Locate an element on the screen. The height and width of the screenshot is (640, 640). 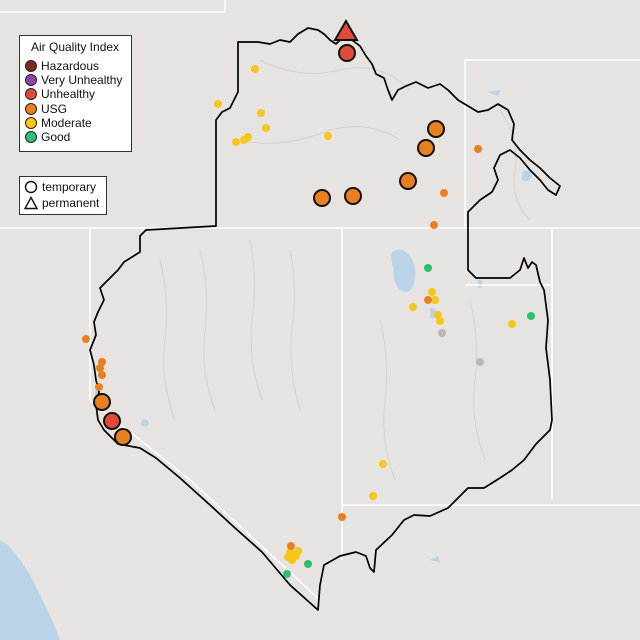
legend-label: permanent is located at coordinates (71, 203).